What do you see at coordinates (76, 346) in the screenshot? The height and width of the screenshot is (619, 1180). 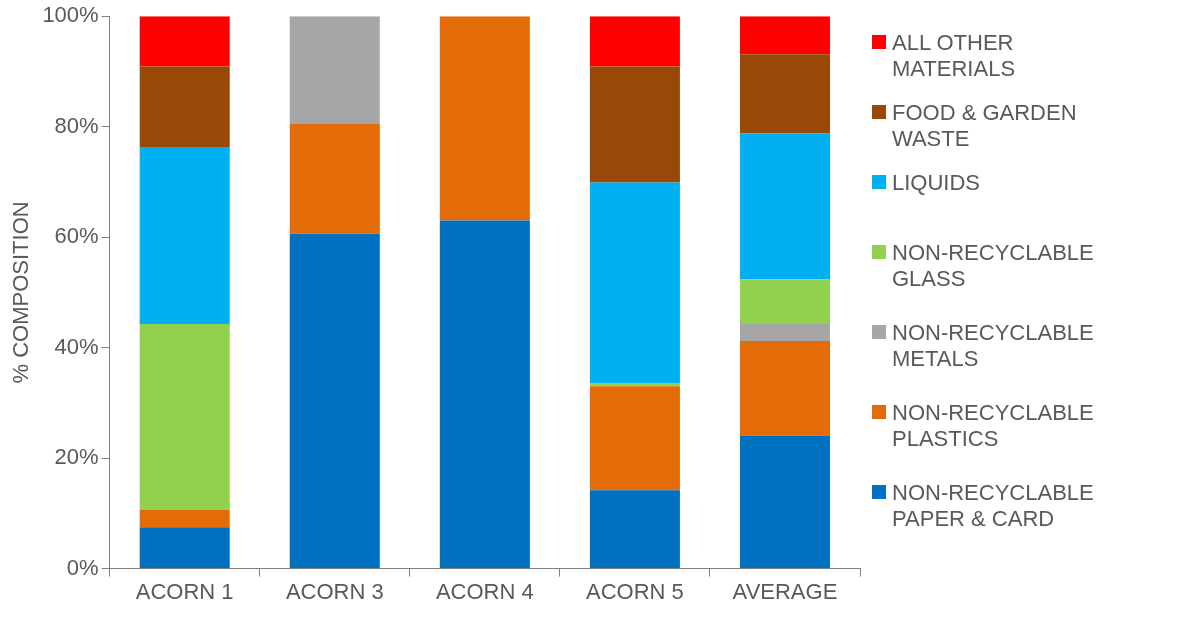 I see `y-tick-label: 40%` at bounding box center [76, 346].